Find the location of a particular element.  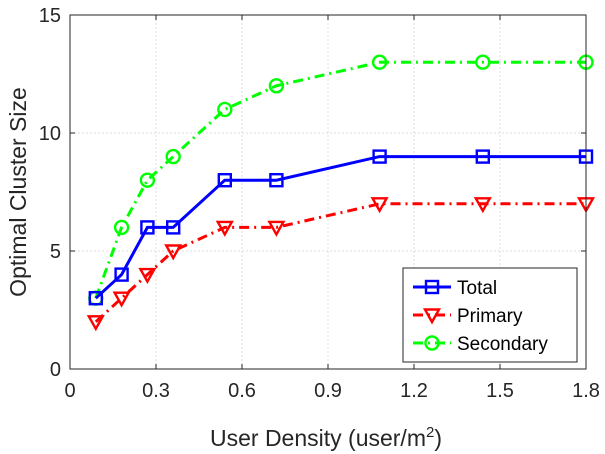

legend-item-primary: Primary is located at coordinates (468, 316).